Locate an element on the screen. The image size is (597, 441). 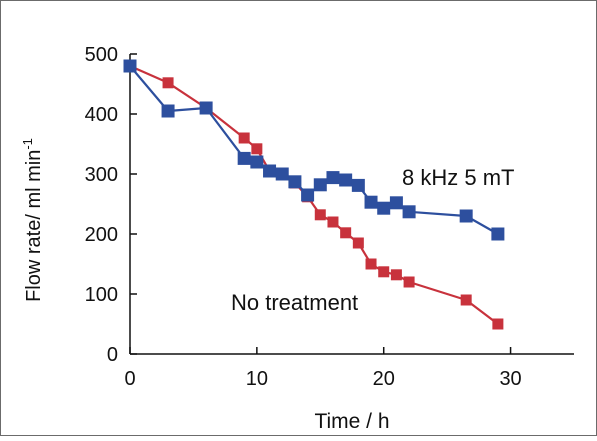
x-axis-label: Time / h is located at coordinates (351, 421).